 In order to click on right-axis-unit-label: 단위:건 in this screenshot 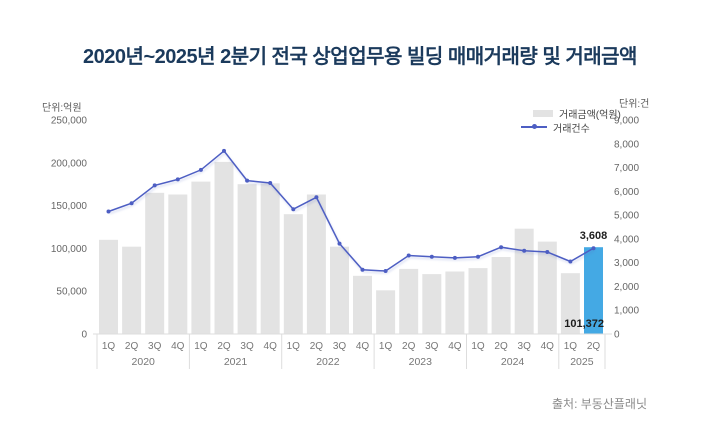, I will do `click(634, 104)`.